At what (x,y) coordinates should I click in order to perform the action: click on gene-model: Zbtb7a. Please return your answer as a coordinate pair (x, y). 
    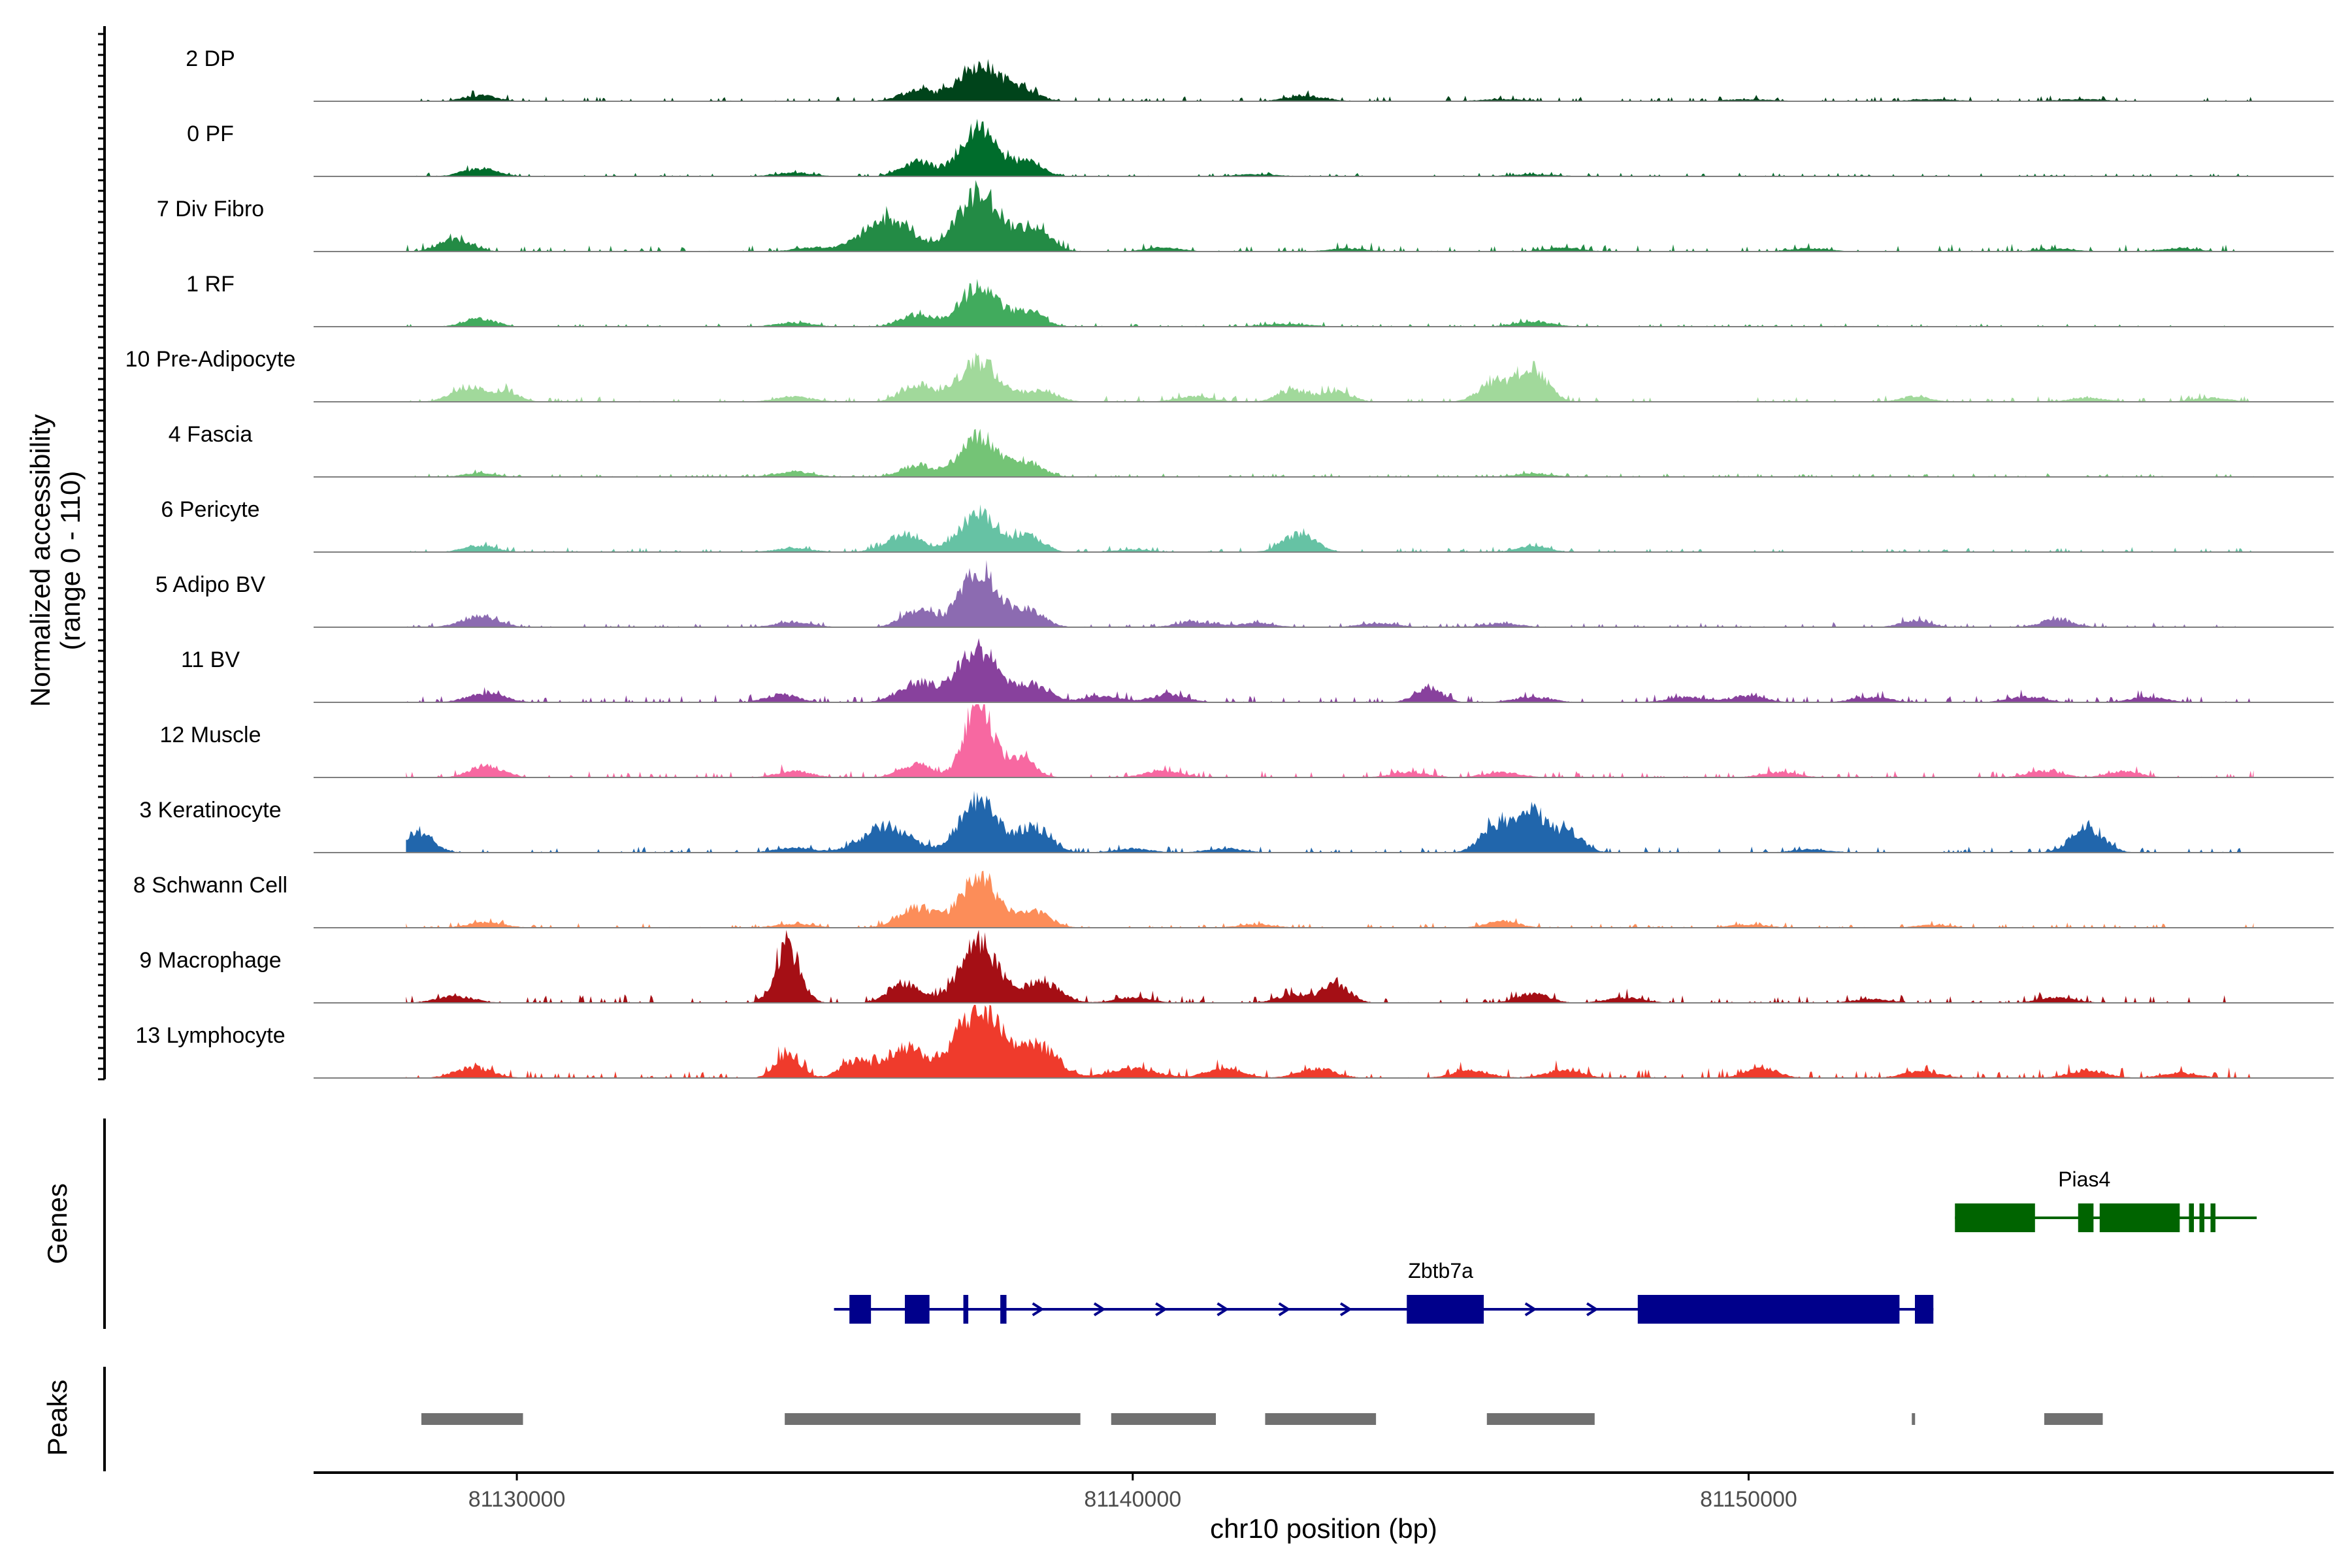
    Looking at the image, I should click on (1384, 1291).